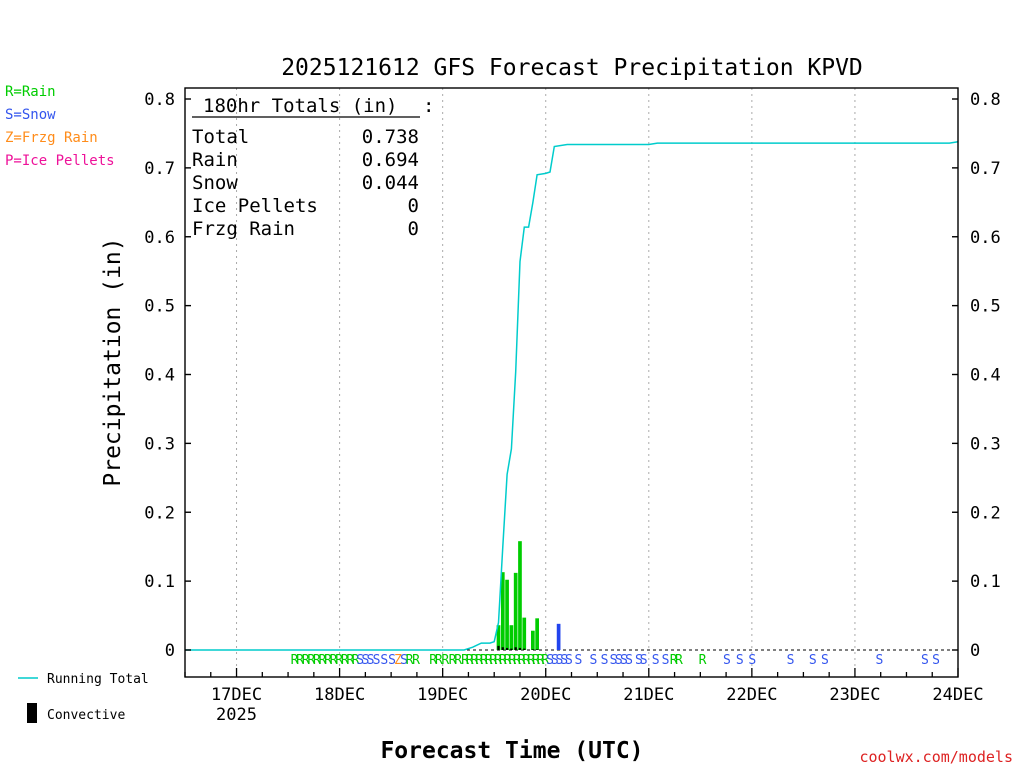 This screenshot has width=1024, height=768. I want to click on y-tick-label-left: 0.6, so click(159, 238).